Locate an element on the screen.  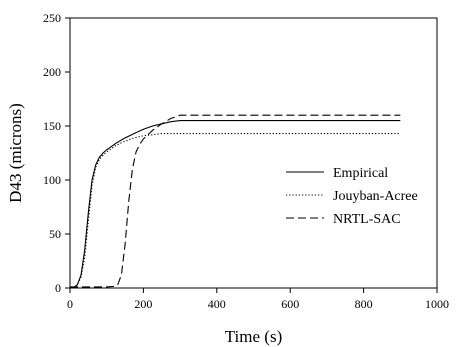
x-tick-label: 400 is located at coordinates (217, 304).